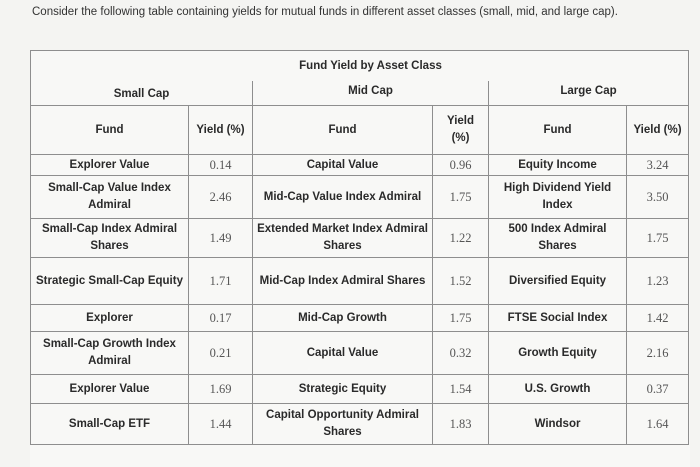  What do you see at coordinates (220, 353) in the screenshot?
I see `small-cap-yield: 0.21` at bounding box center [220, 353].